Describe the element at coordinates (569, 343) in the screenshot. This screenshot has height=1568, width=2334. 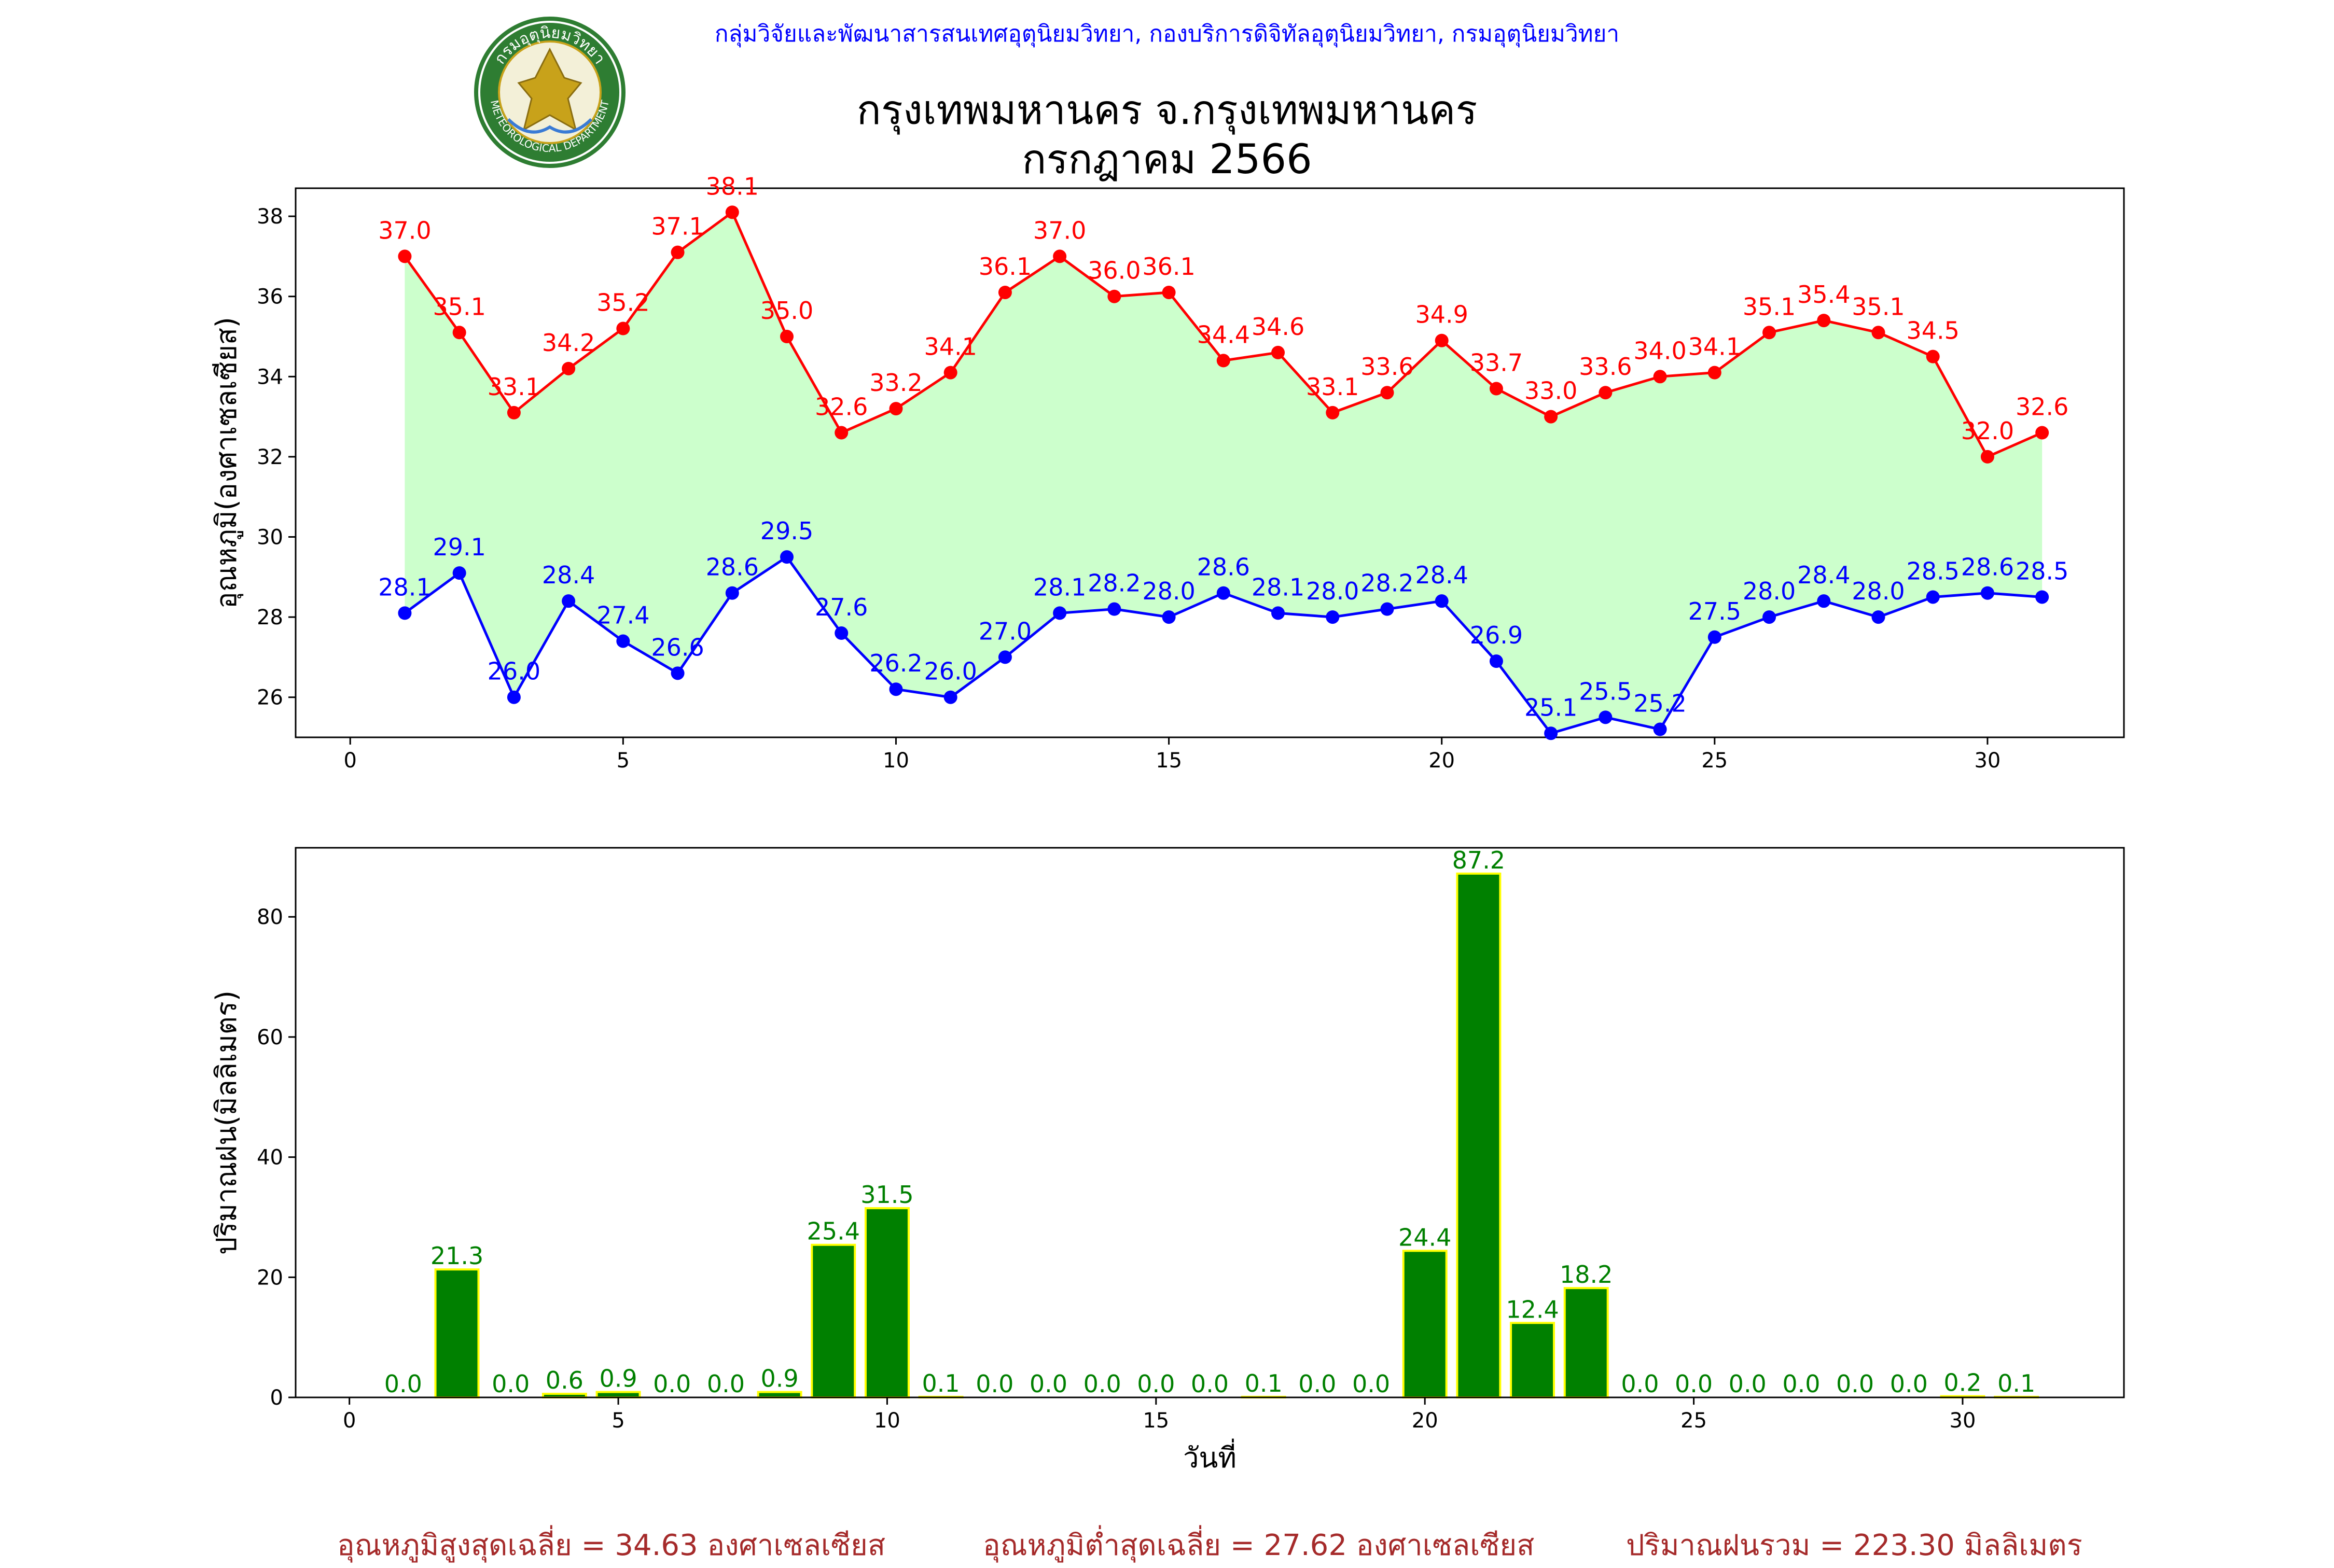
I see `max-temperature-label: 34.2` at that location.